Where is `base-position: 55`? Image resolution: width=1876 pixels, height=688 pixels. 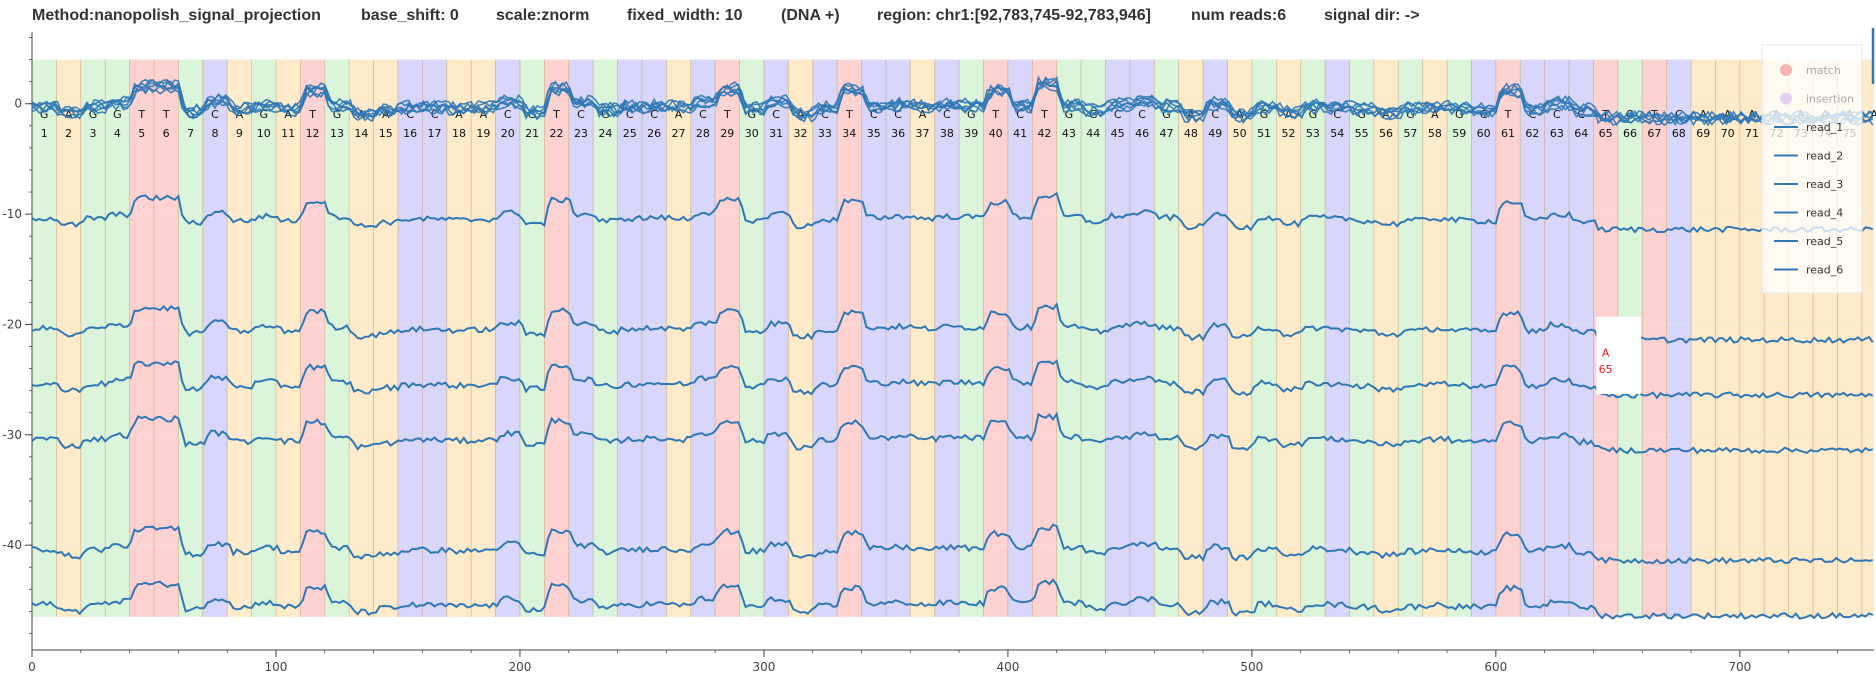
base-position: 55 is located at coordinates (1362, 133).